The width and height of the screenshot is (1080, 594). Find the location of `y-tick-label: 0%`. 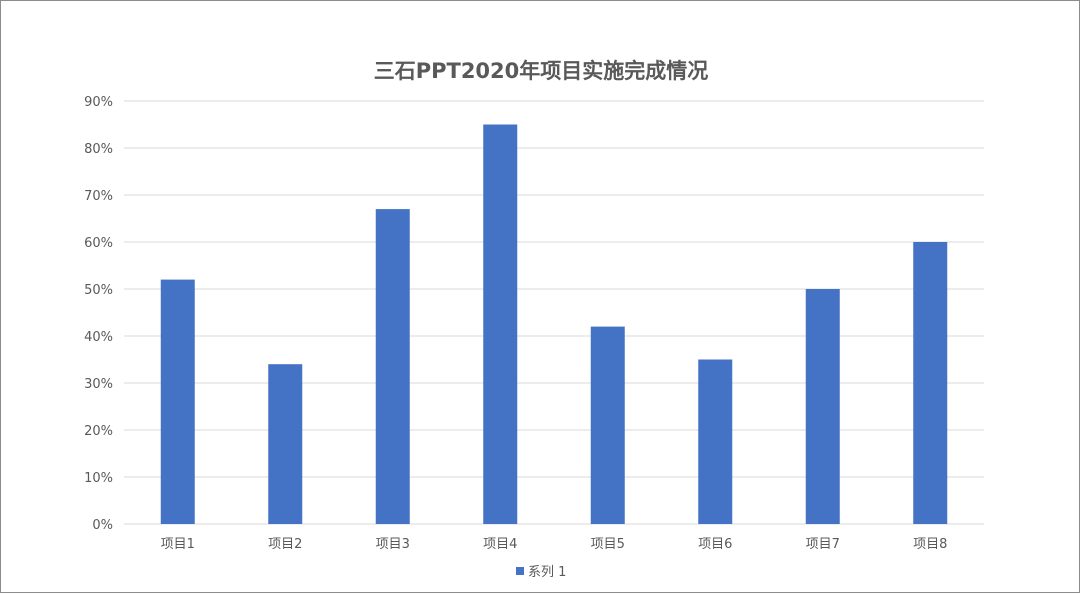

y-tick-label: 0% is located at coordinates (102, 525).